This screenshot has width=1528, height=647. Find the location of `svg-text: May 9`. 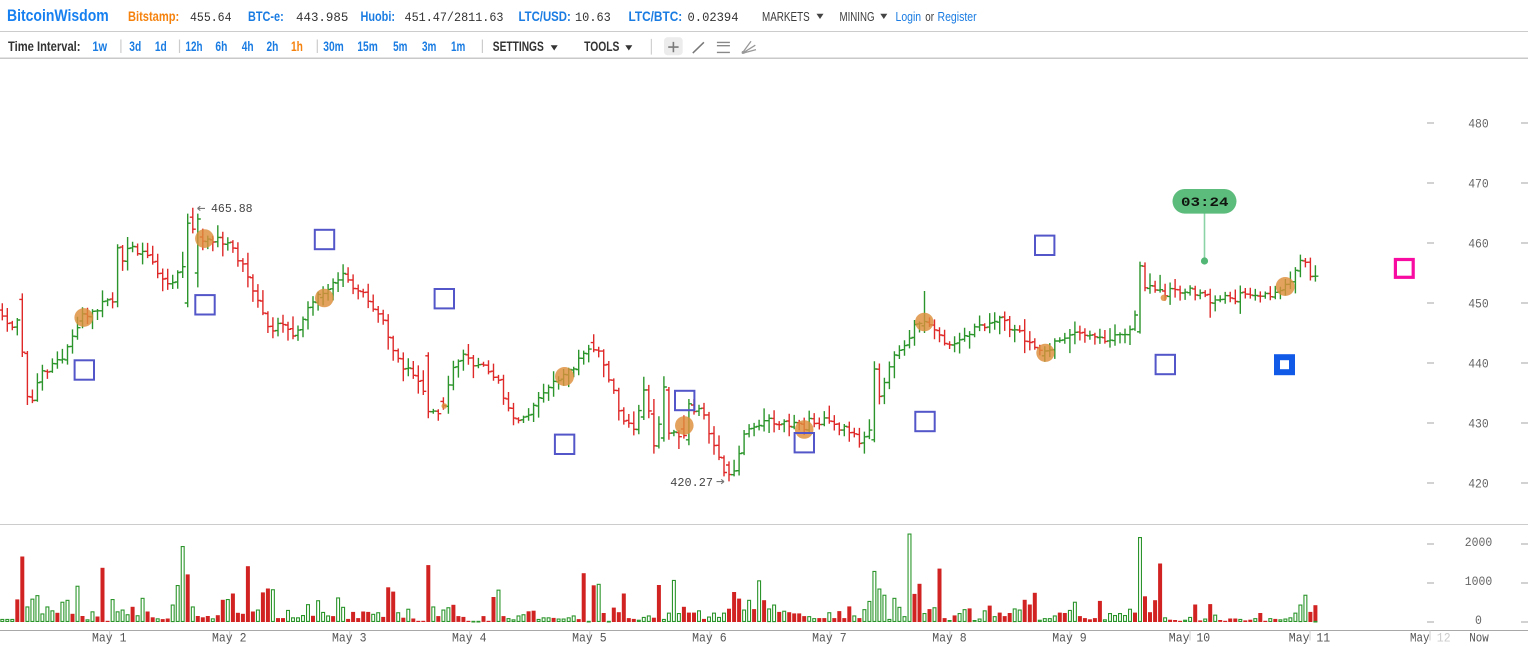

svg-text: May 9 is located at coordinates (1069, 638).